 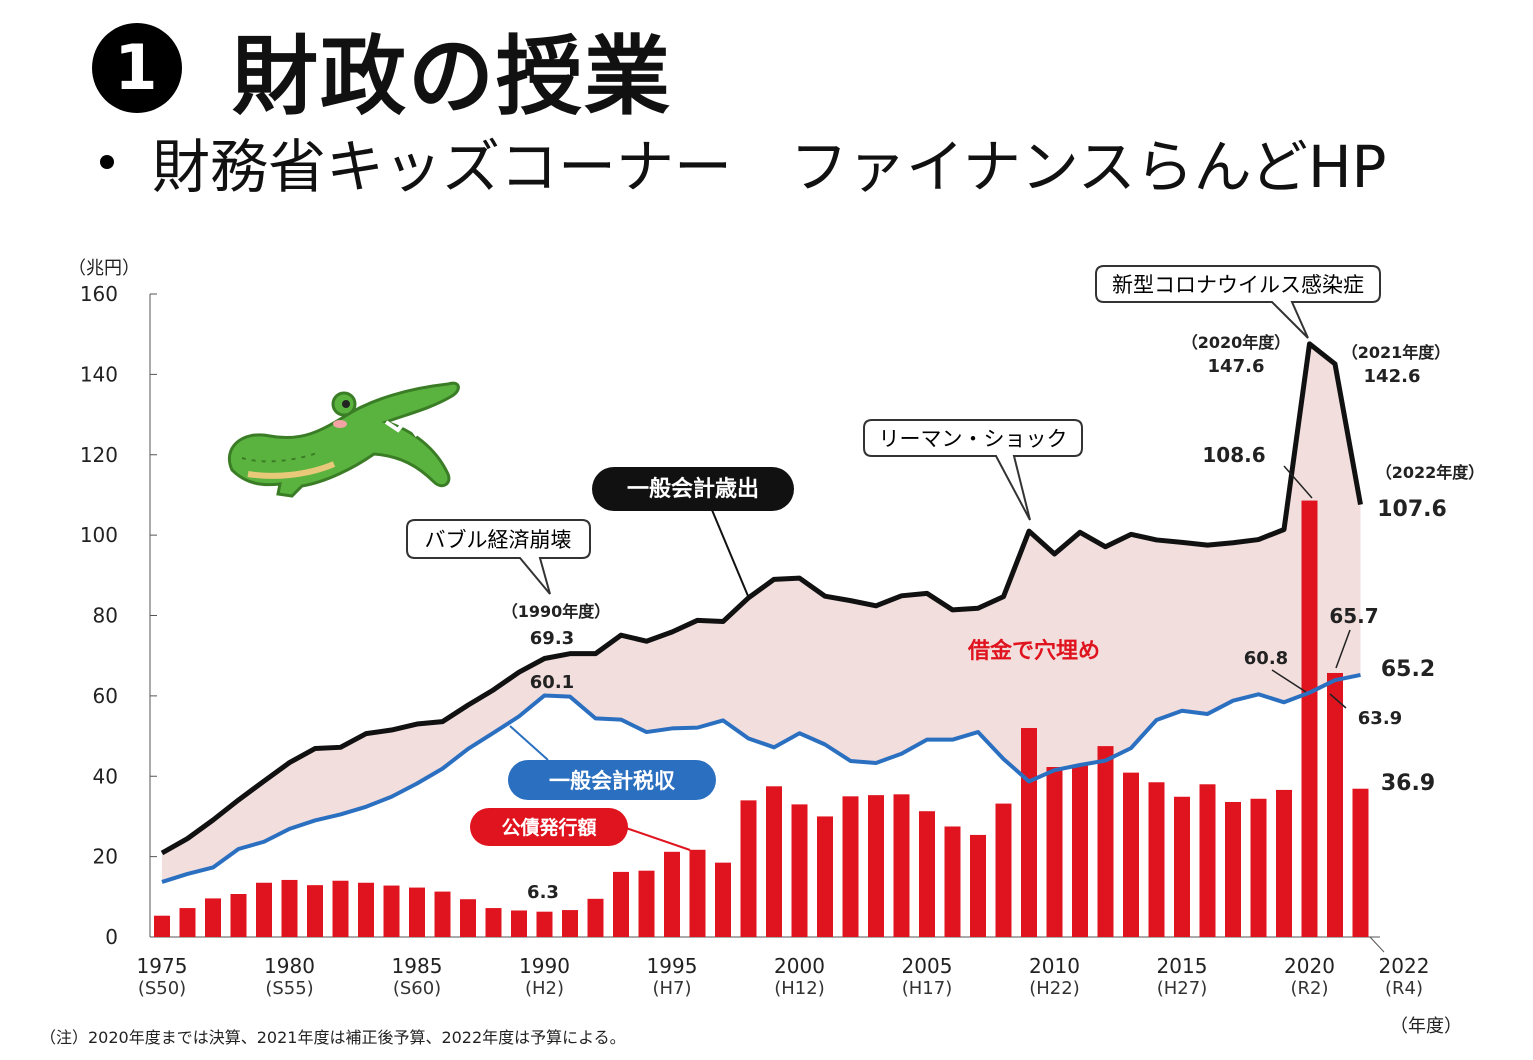 I want to click on x-tick-label: 2022, so click(x=1404, y=966).